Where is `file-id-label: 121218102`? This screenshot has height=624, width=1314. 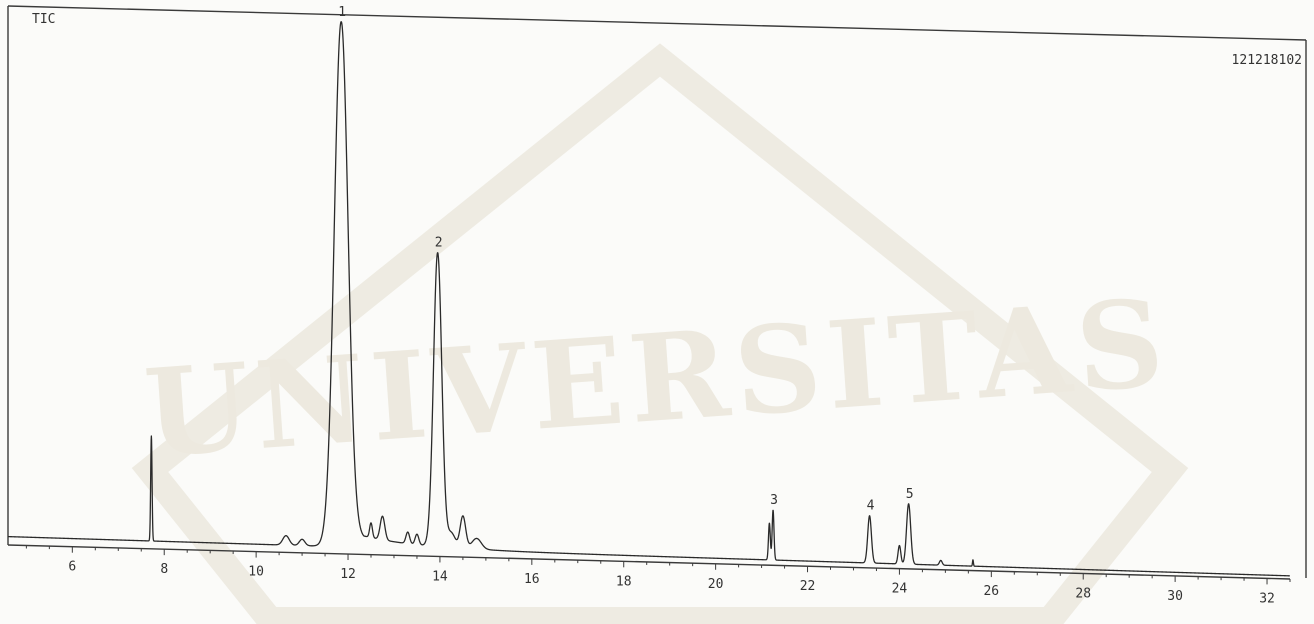
file-id-label: 121218102 is located at coordinates (1267, 60).